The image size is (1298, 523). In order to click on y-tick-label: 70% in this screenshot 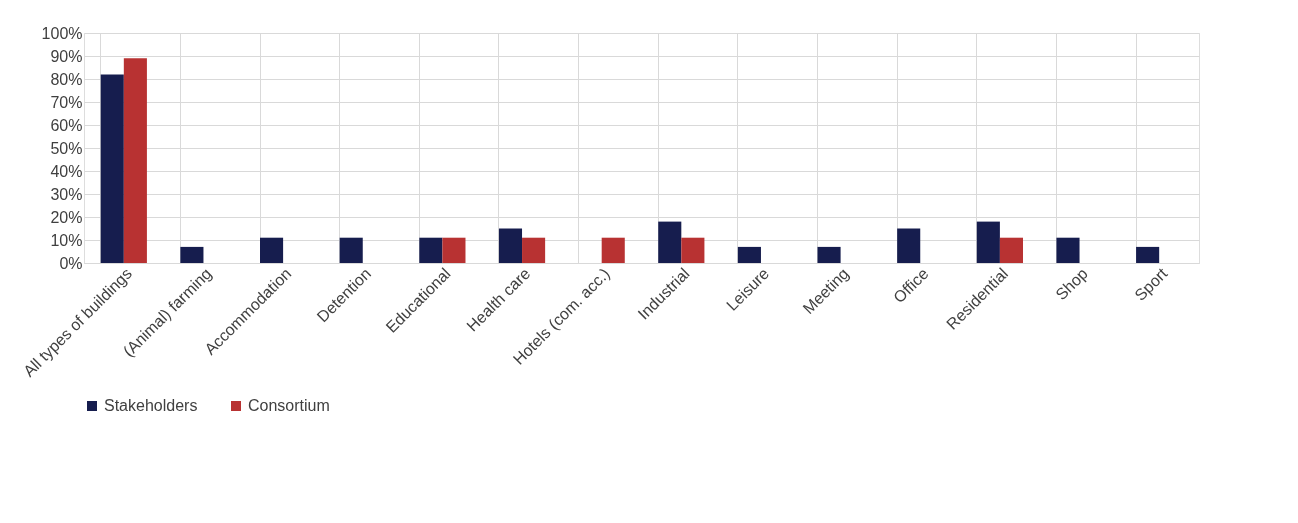, I will do `click(66, 102)`.